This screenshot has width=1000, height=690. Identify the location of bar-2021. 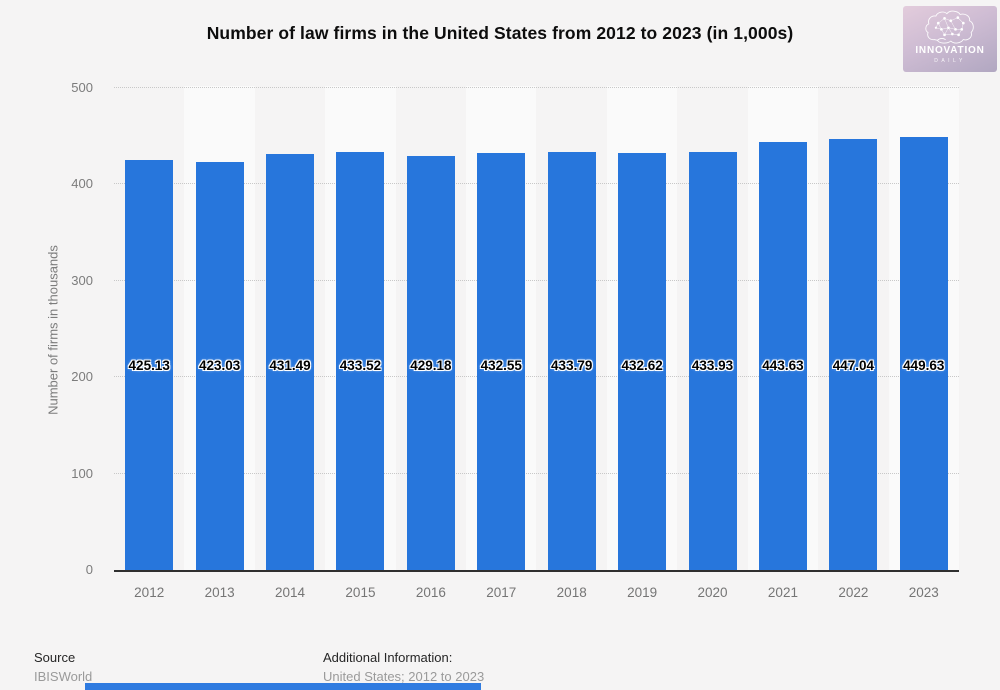
(782, 356).